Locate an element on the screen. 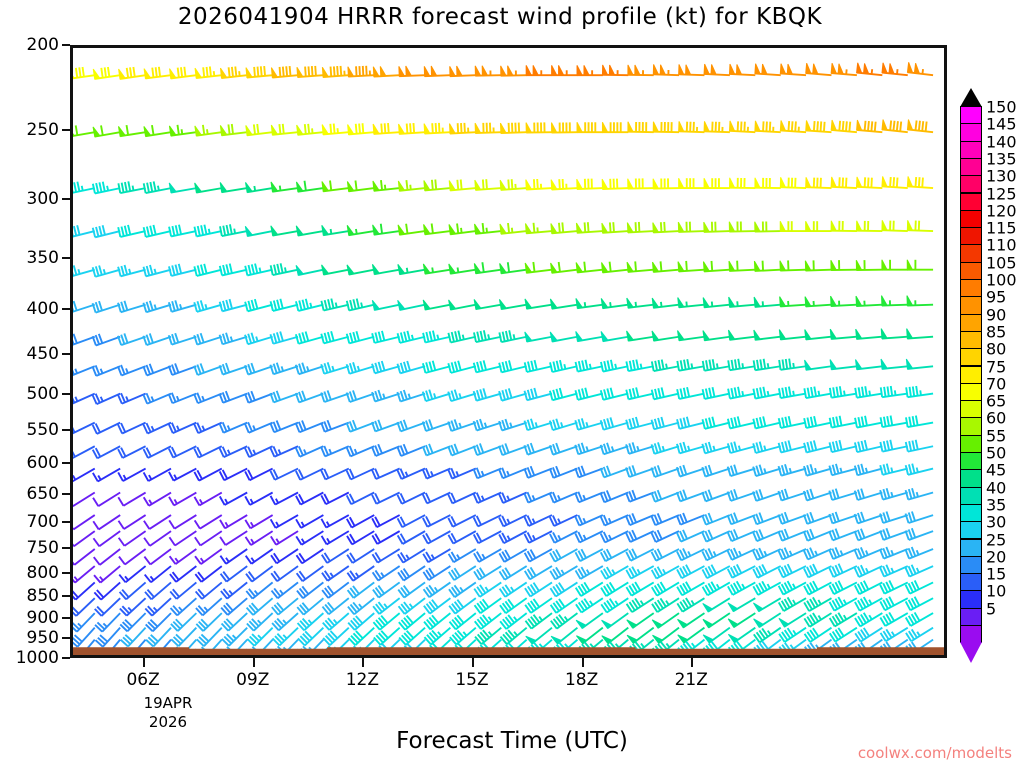  terrain-fill is located at coordinates (508, 651).